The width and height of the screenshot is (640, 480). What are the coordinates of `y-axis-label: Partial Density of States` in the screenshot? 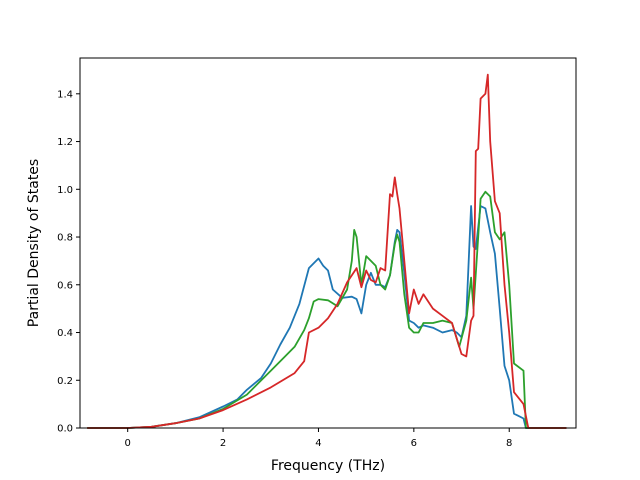 It's located at (34, 243).